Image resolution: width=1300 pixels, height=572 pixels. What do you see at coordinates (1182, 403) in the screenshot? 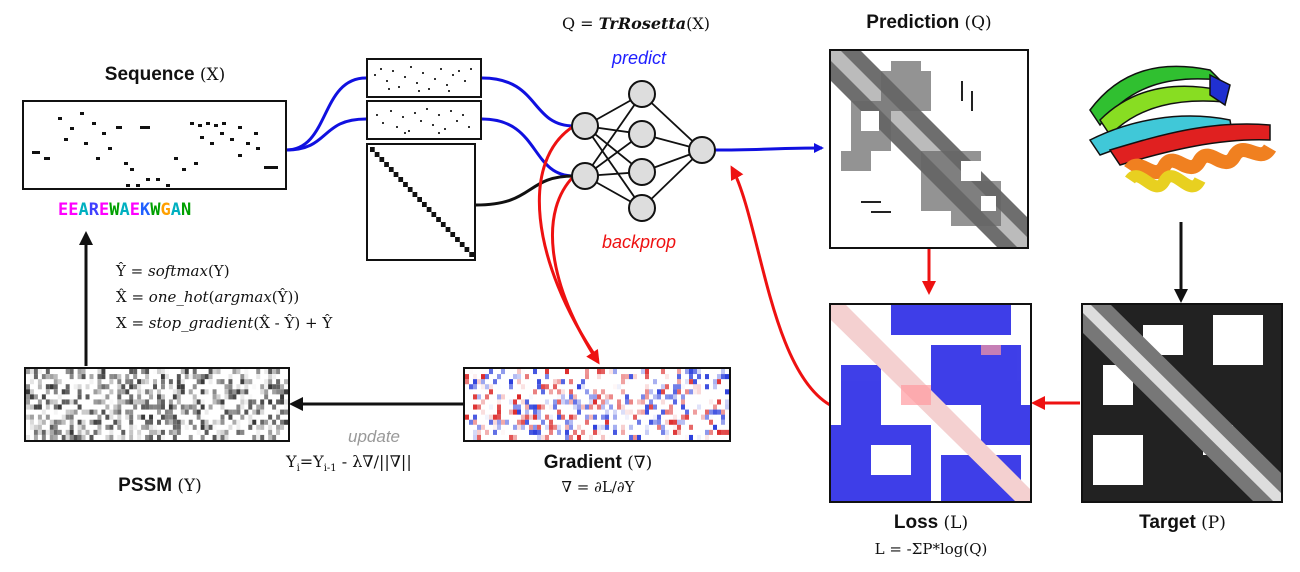
I see `target-contact-map` at bounding box center [1182, 403].